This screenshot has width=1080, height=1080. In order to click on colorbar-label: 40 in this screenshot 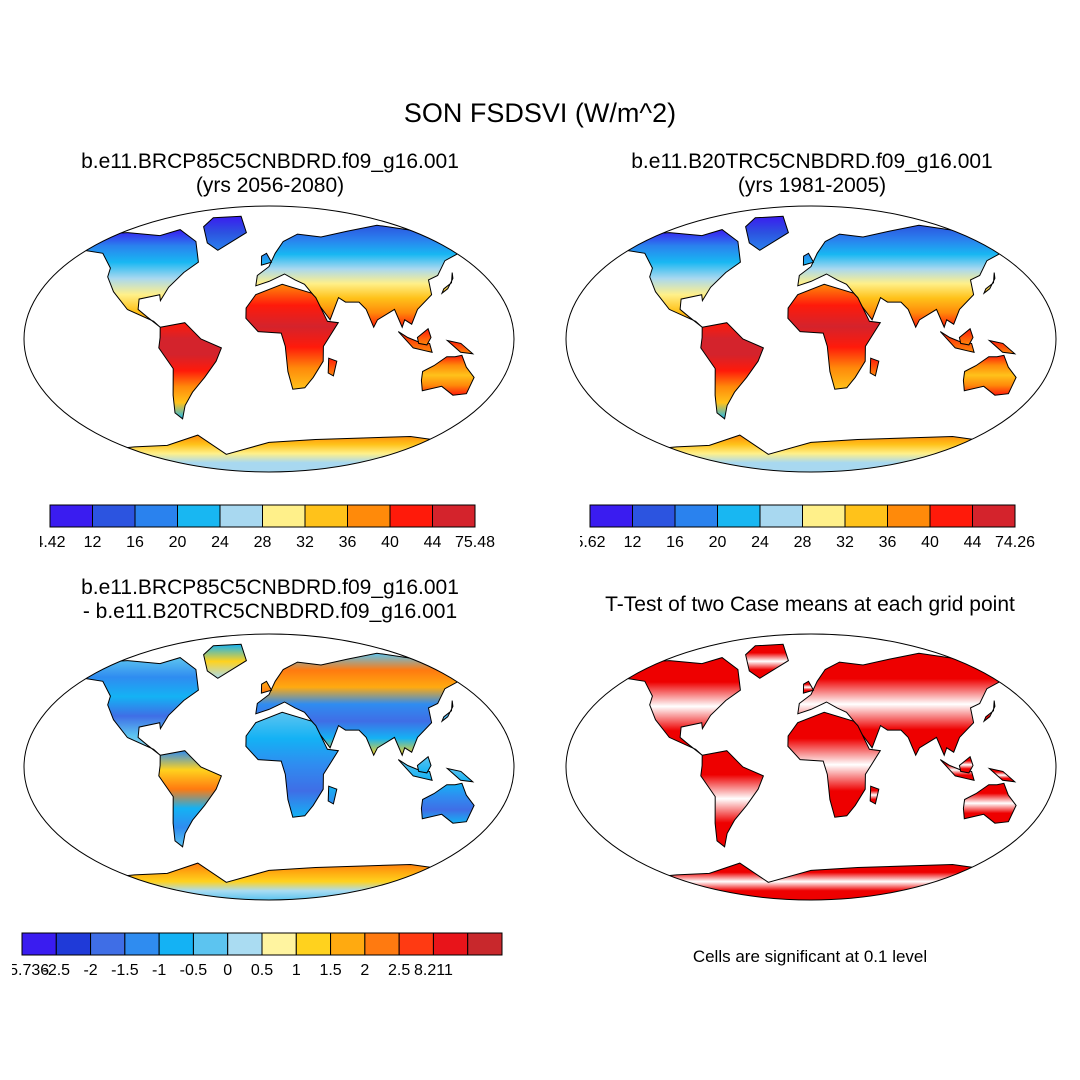, I will do `click(930, 542)`.